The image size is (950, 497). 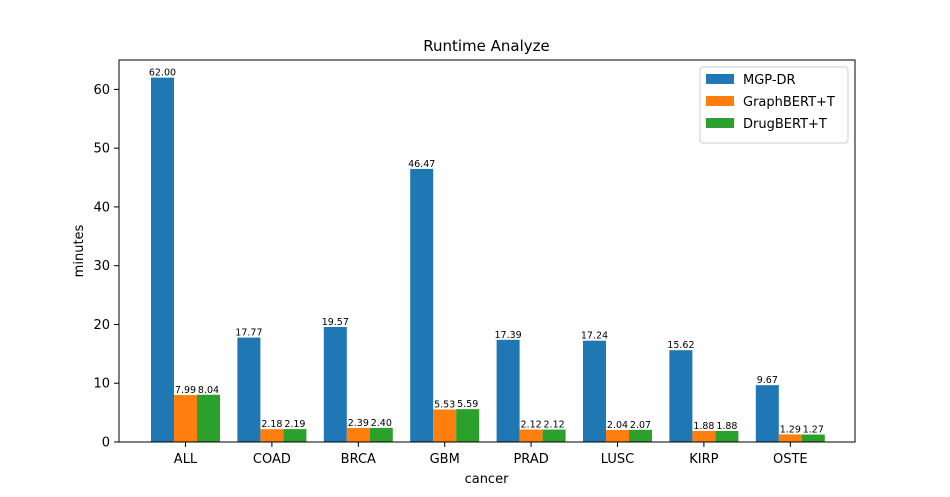 What do you see at coordinates (785, 124) in the screenshot?
I see `legend-label-drugbert-t: DrugBERT+T` at bounding box center [785, 124].